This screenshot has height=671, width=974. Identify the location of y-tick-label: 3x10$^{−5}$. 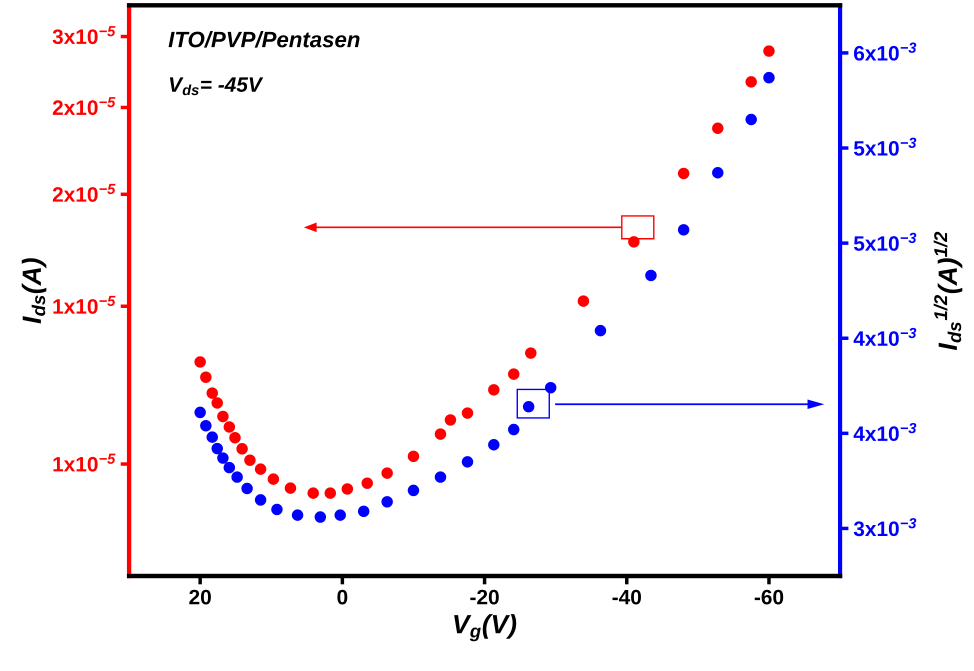
(84, 35).